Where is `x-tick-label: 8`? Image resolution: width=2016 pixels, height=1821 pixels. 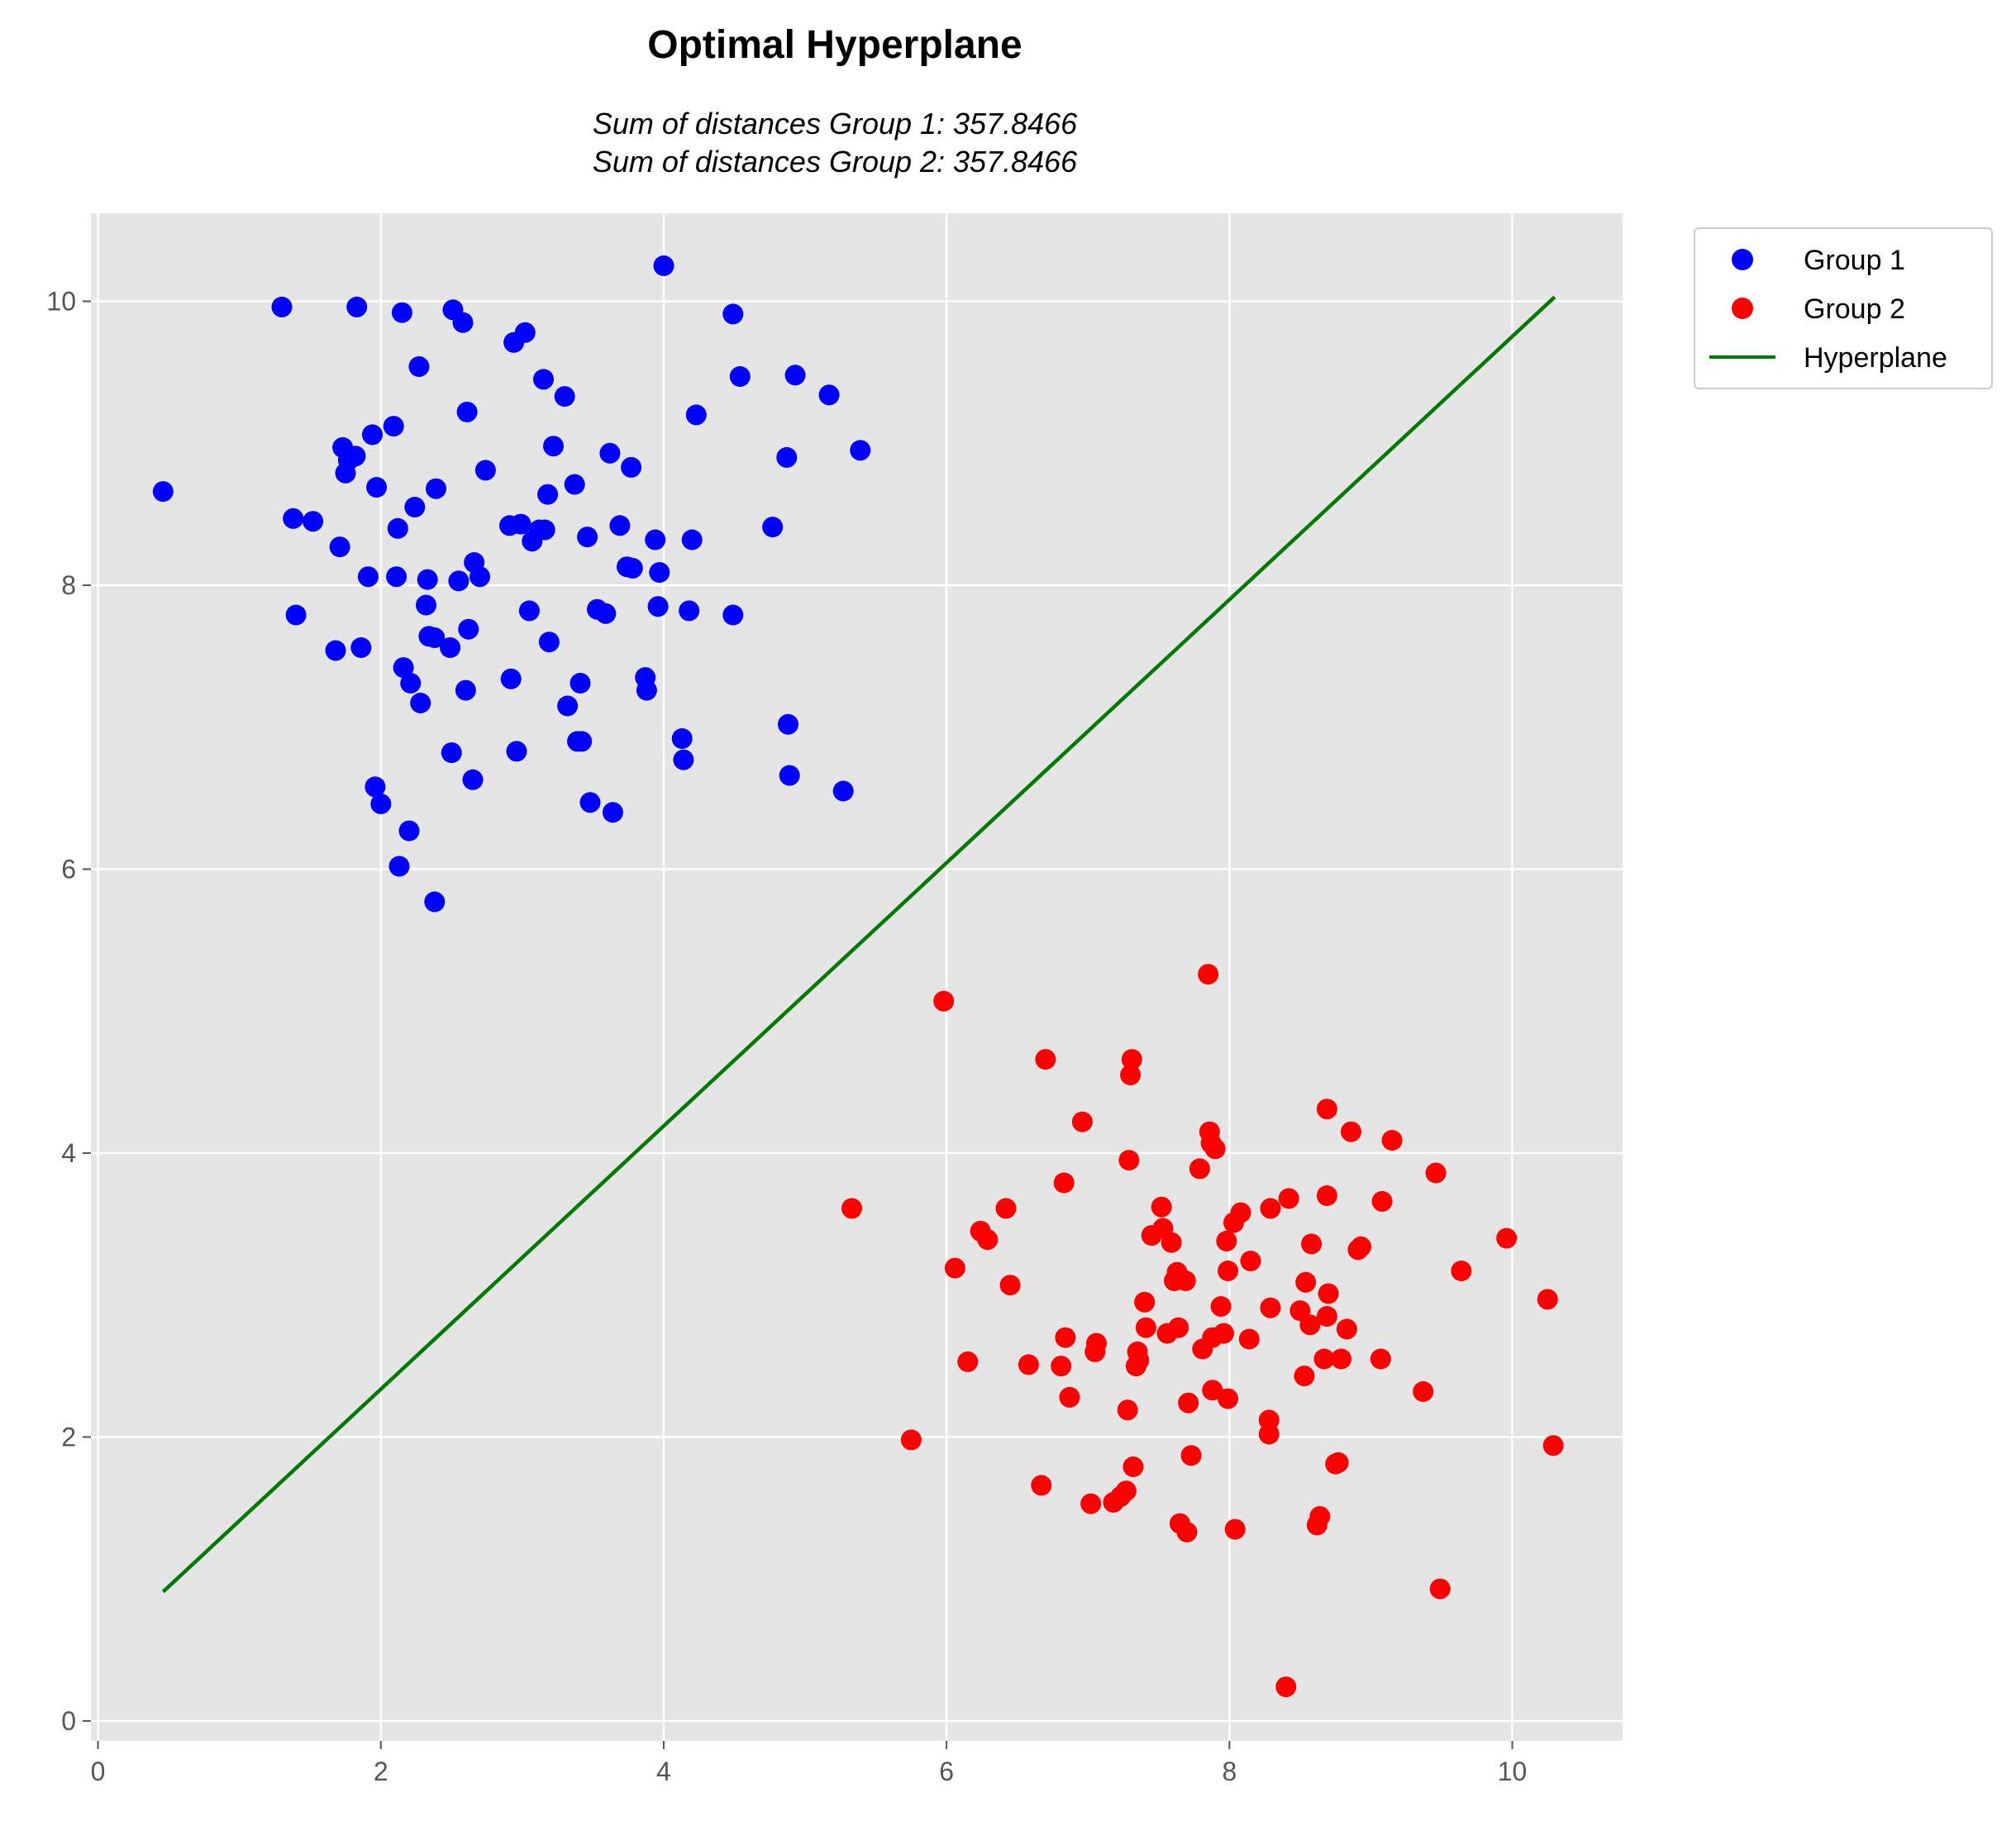
x-tick-label: 8 is located at coordinates (1230, 1771).